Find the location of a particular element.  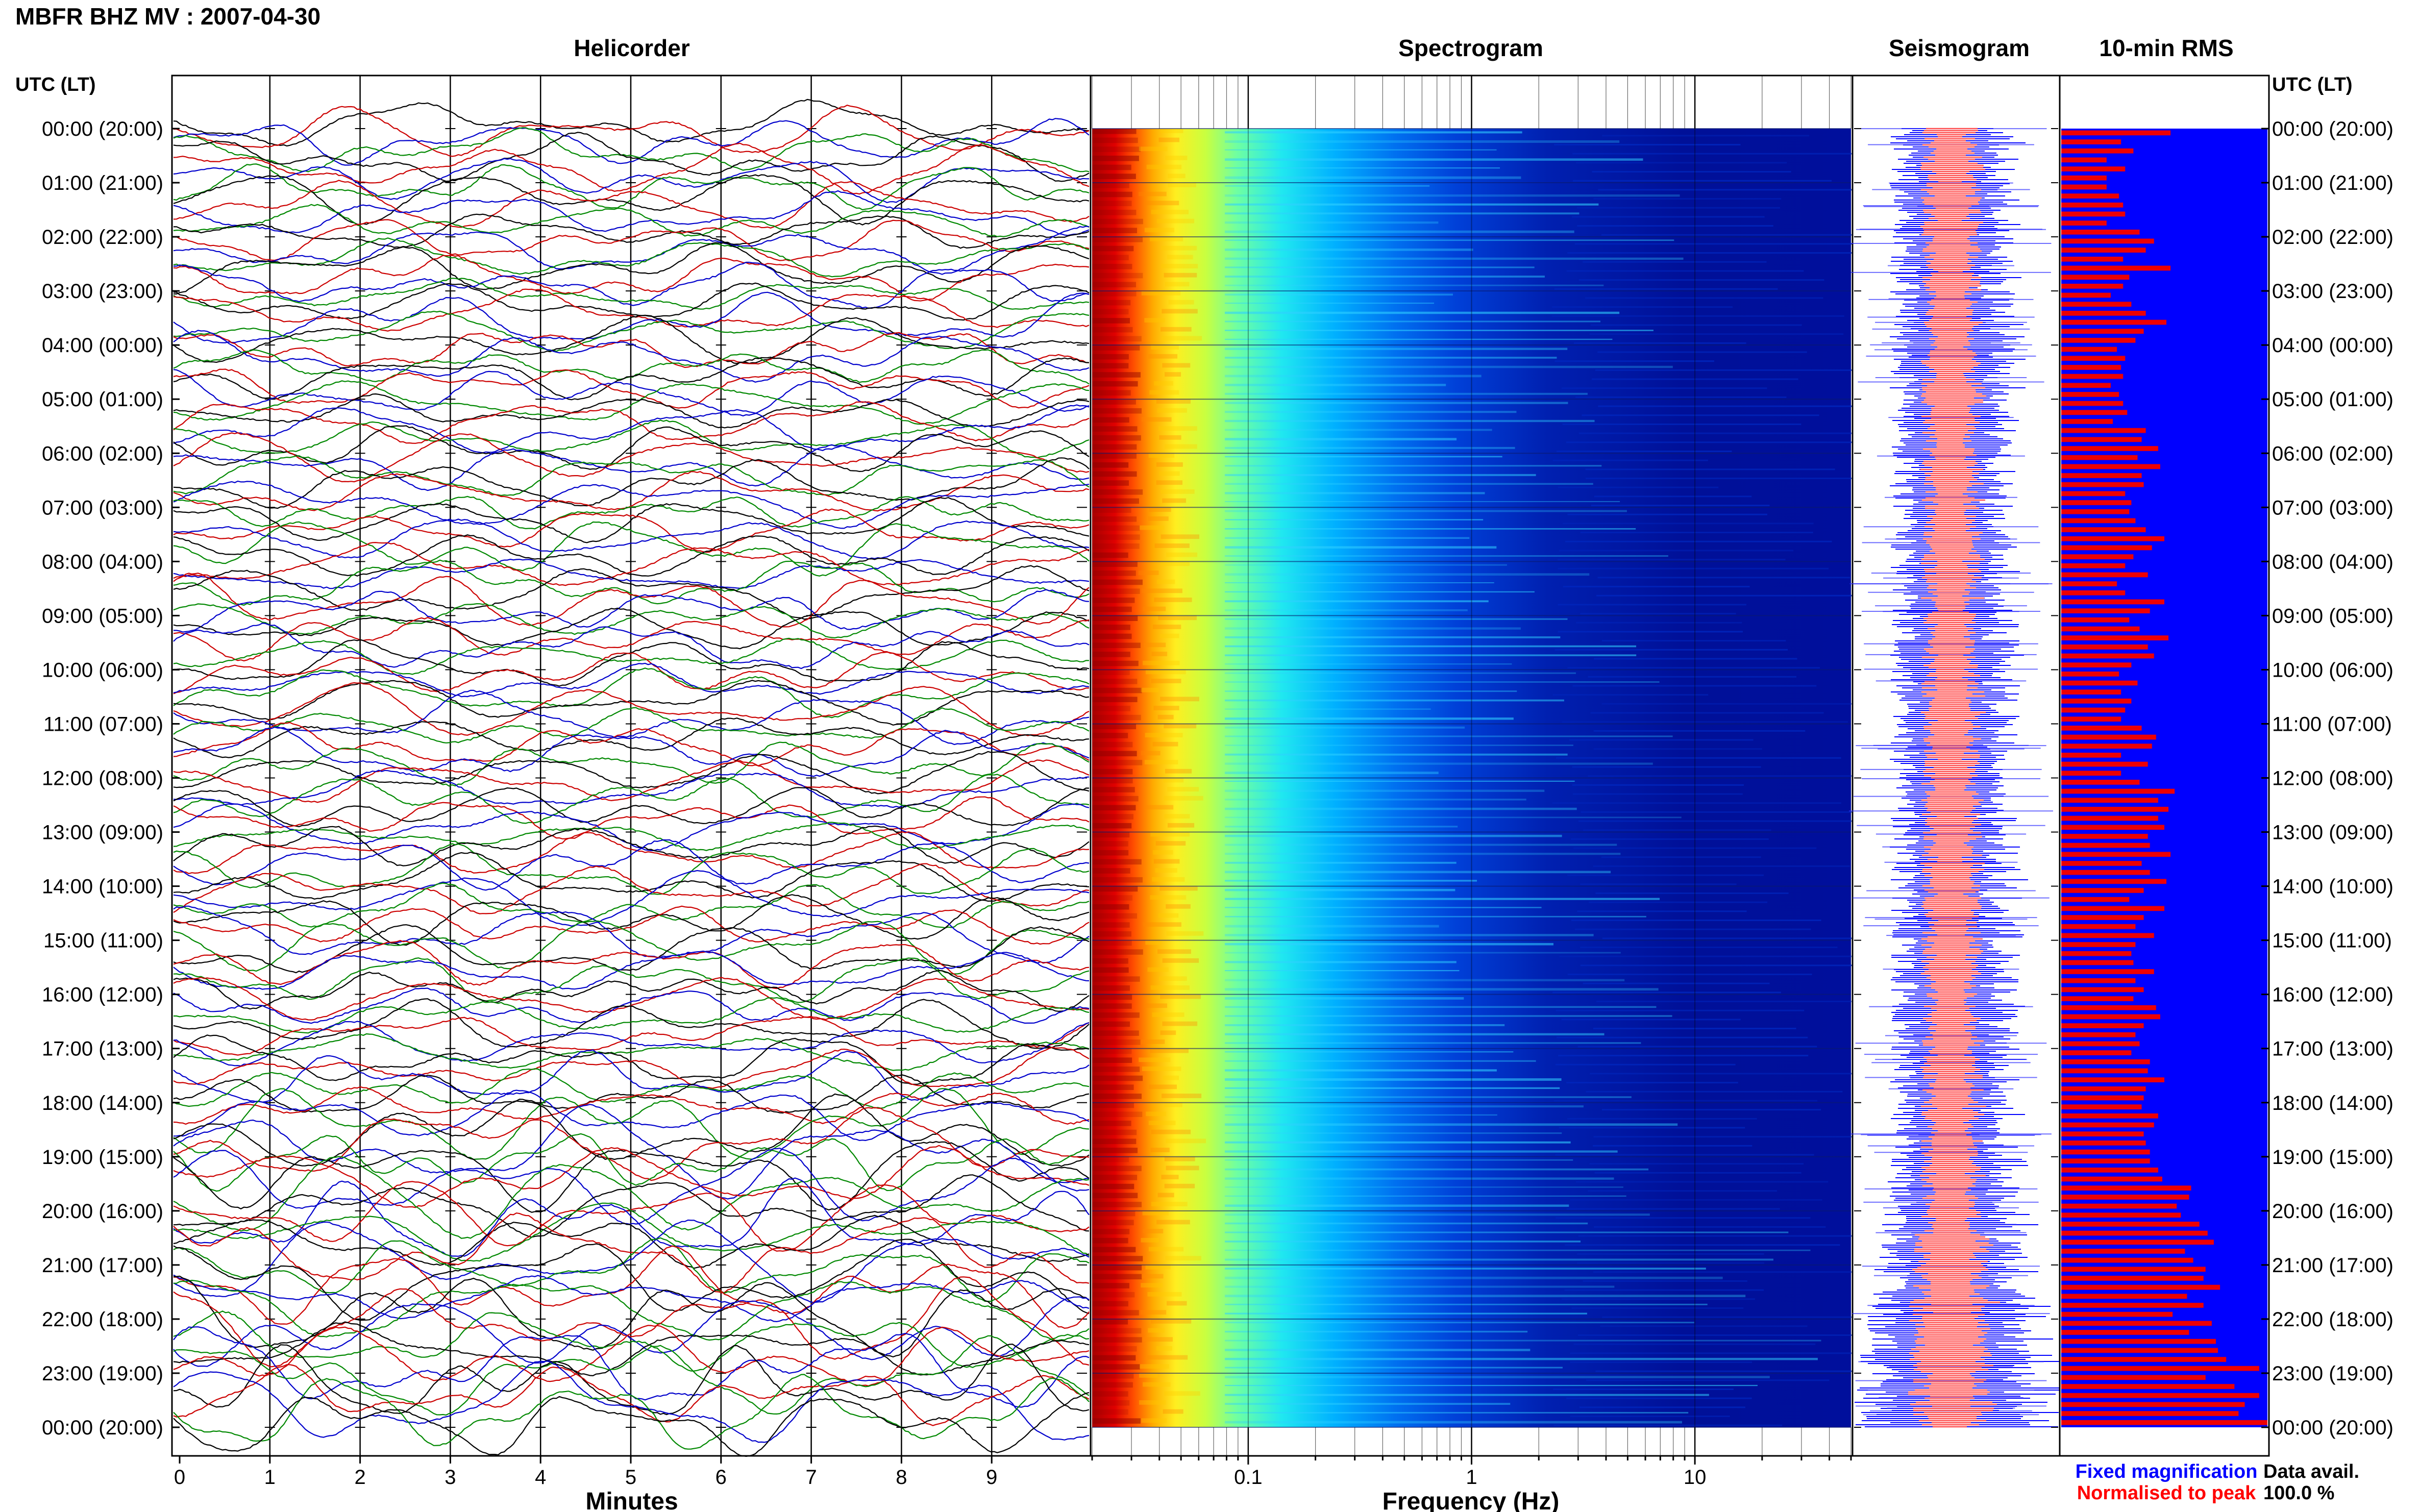

minute-tick-label: 7 is located at coordinates (811, 1477).